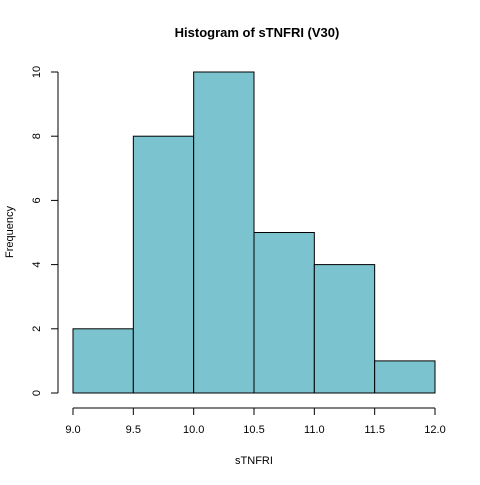  What do you see at coordinates (314, 430) in the screenshot?
I see `x-tick-label: 11.0` at bounding box center [314, 430].